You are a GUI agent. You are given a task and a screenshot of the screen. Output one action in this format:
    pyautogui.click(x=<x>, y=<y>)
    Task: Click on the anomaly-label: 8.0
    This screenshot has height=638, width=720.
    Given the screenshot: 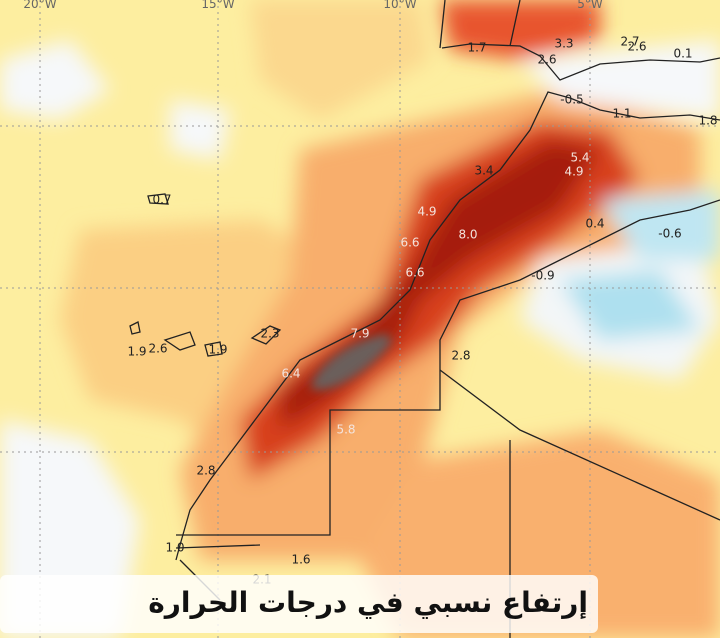 What is the action you would take?
    pyautogui.click(x=467, y=235)
    